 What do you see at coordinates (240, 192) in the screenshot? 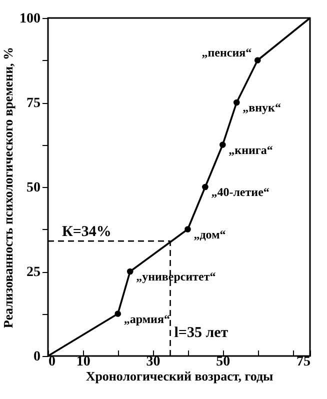
I see `annotation: „40-летие“` at bounding box center [240, 192].